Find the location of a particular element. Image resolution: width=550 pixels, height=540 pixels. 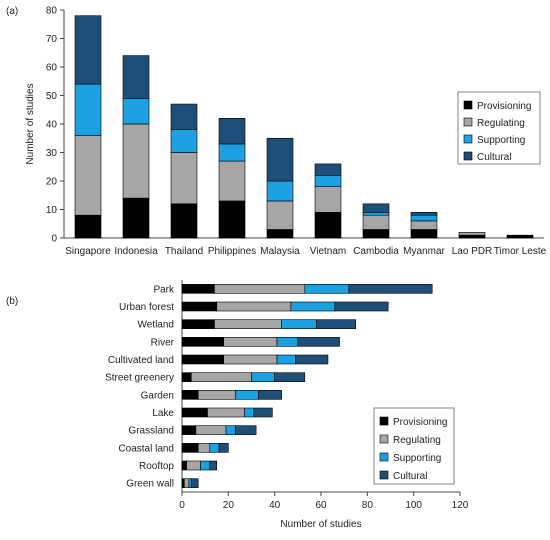

chart-b-x-tick-label: 20 is located at coordinates (229, 505).